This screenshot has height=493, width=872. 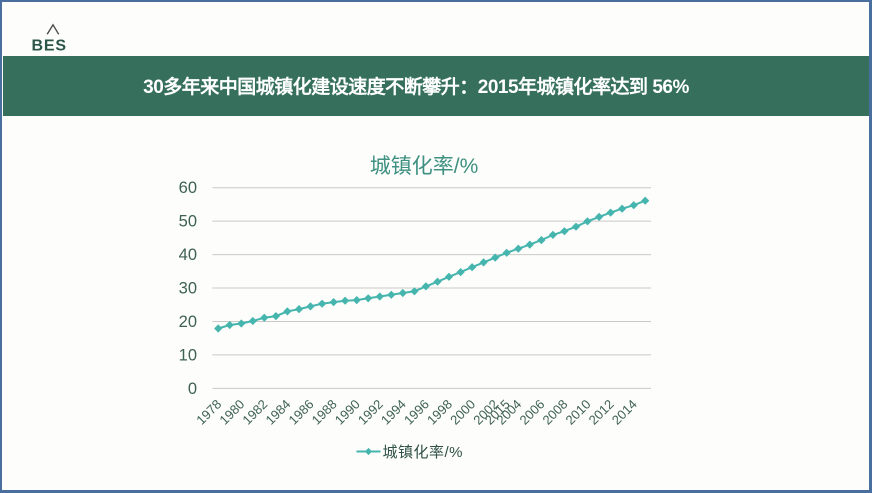 What do you see at coordinates (188, 355) in the screenshot?
I see `svg-text: 10` at bounding box center [188, 355].